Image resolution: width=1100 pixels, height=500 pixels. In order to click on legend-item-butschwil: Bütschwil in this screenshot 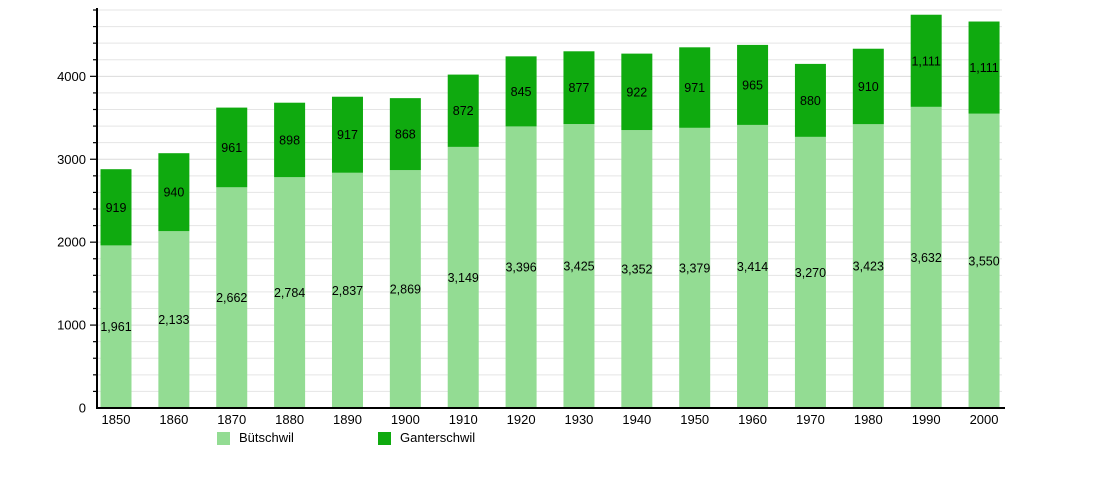, I will do `click(255, 438)`.